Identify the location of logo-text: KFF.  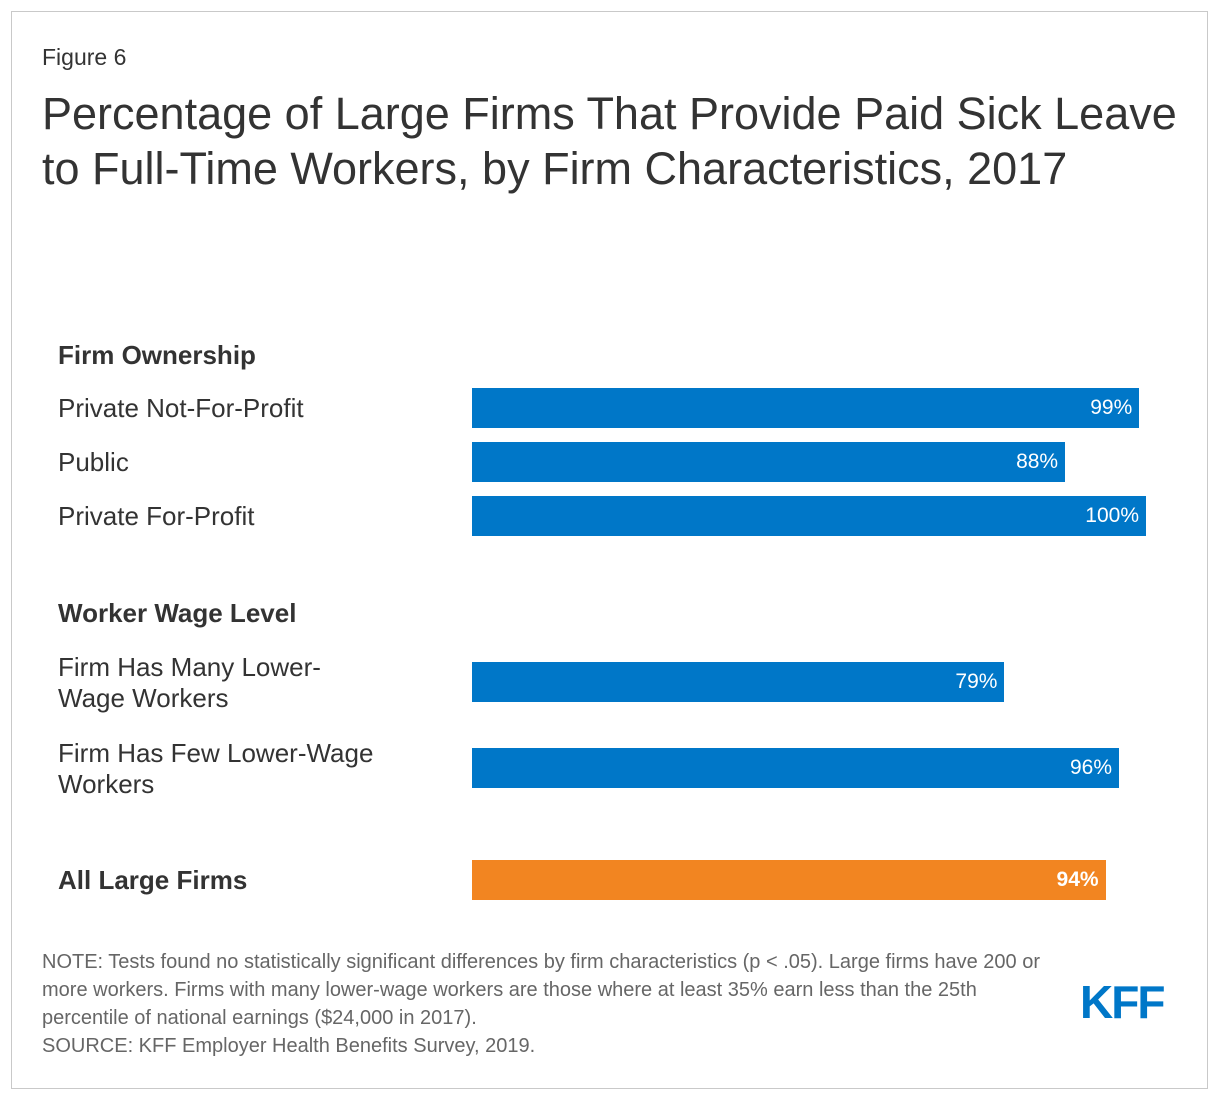
(1122, 1000).